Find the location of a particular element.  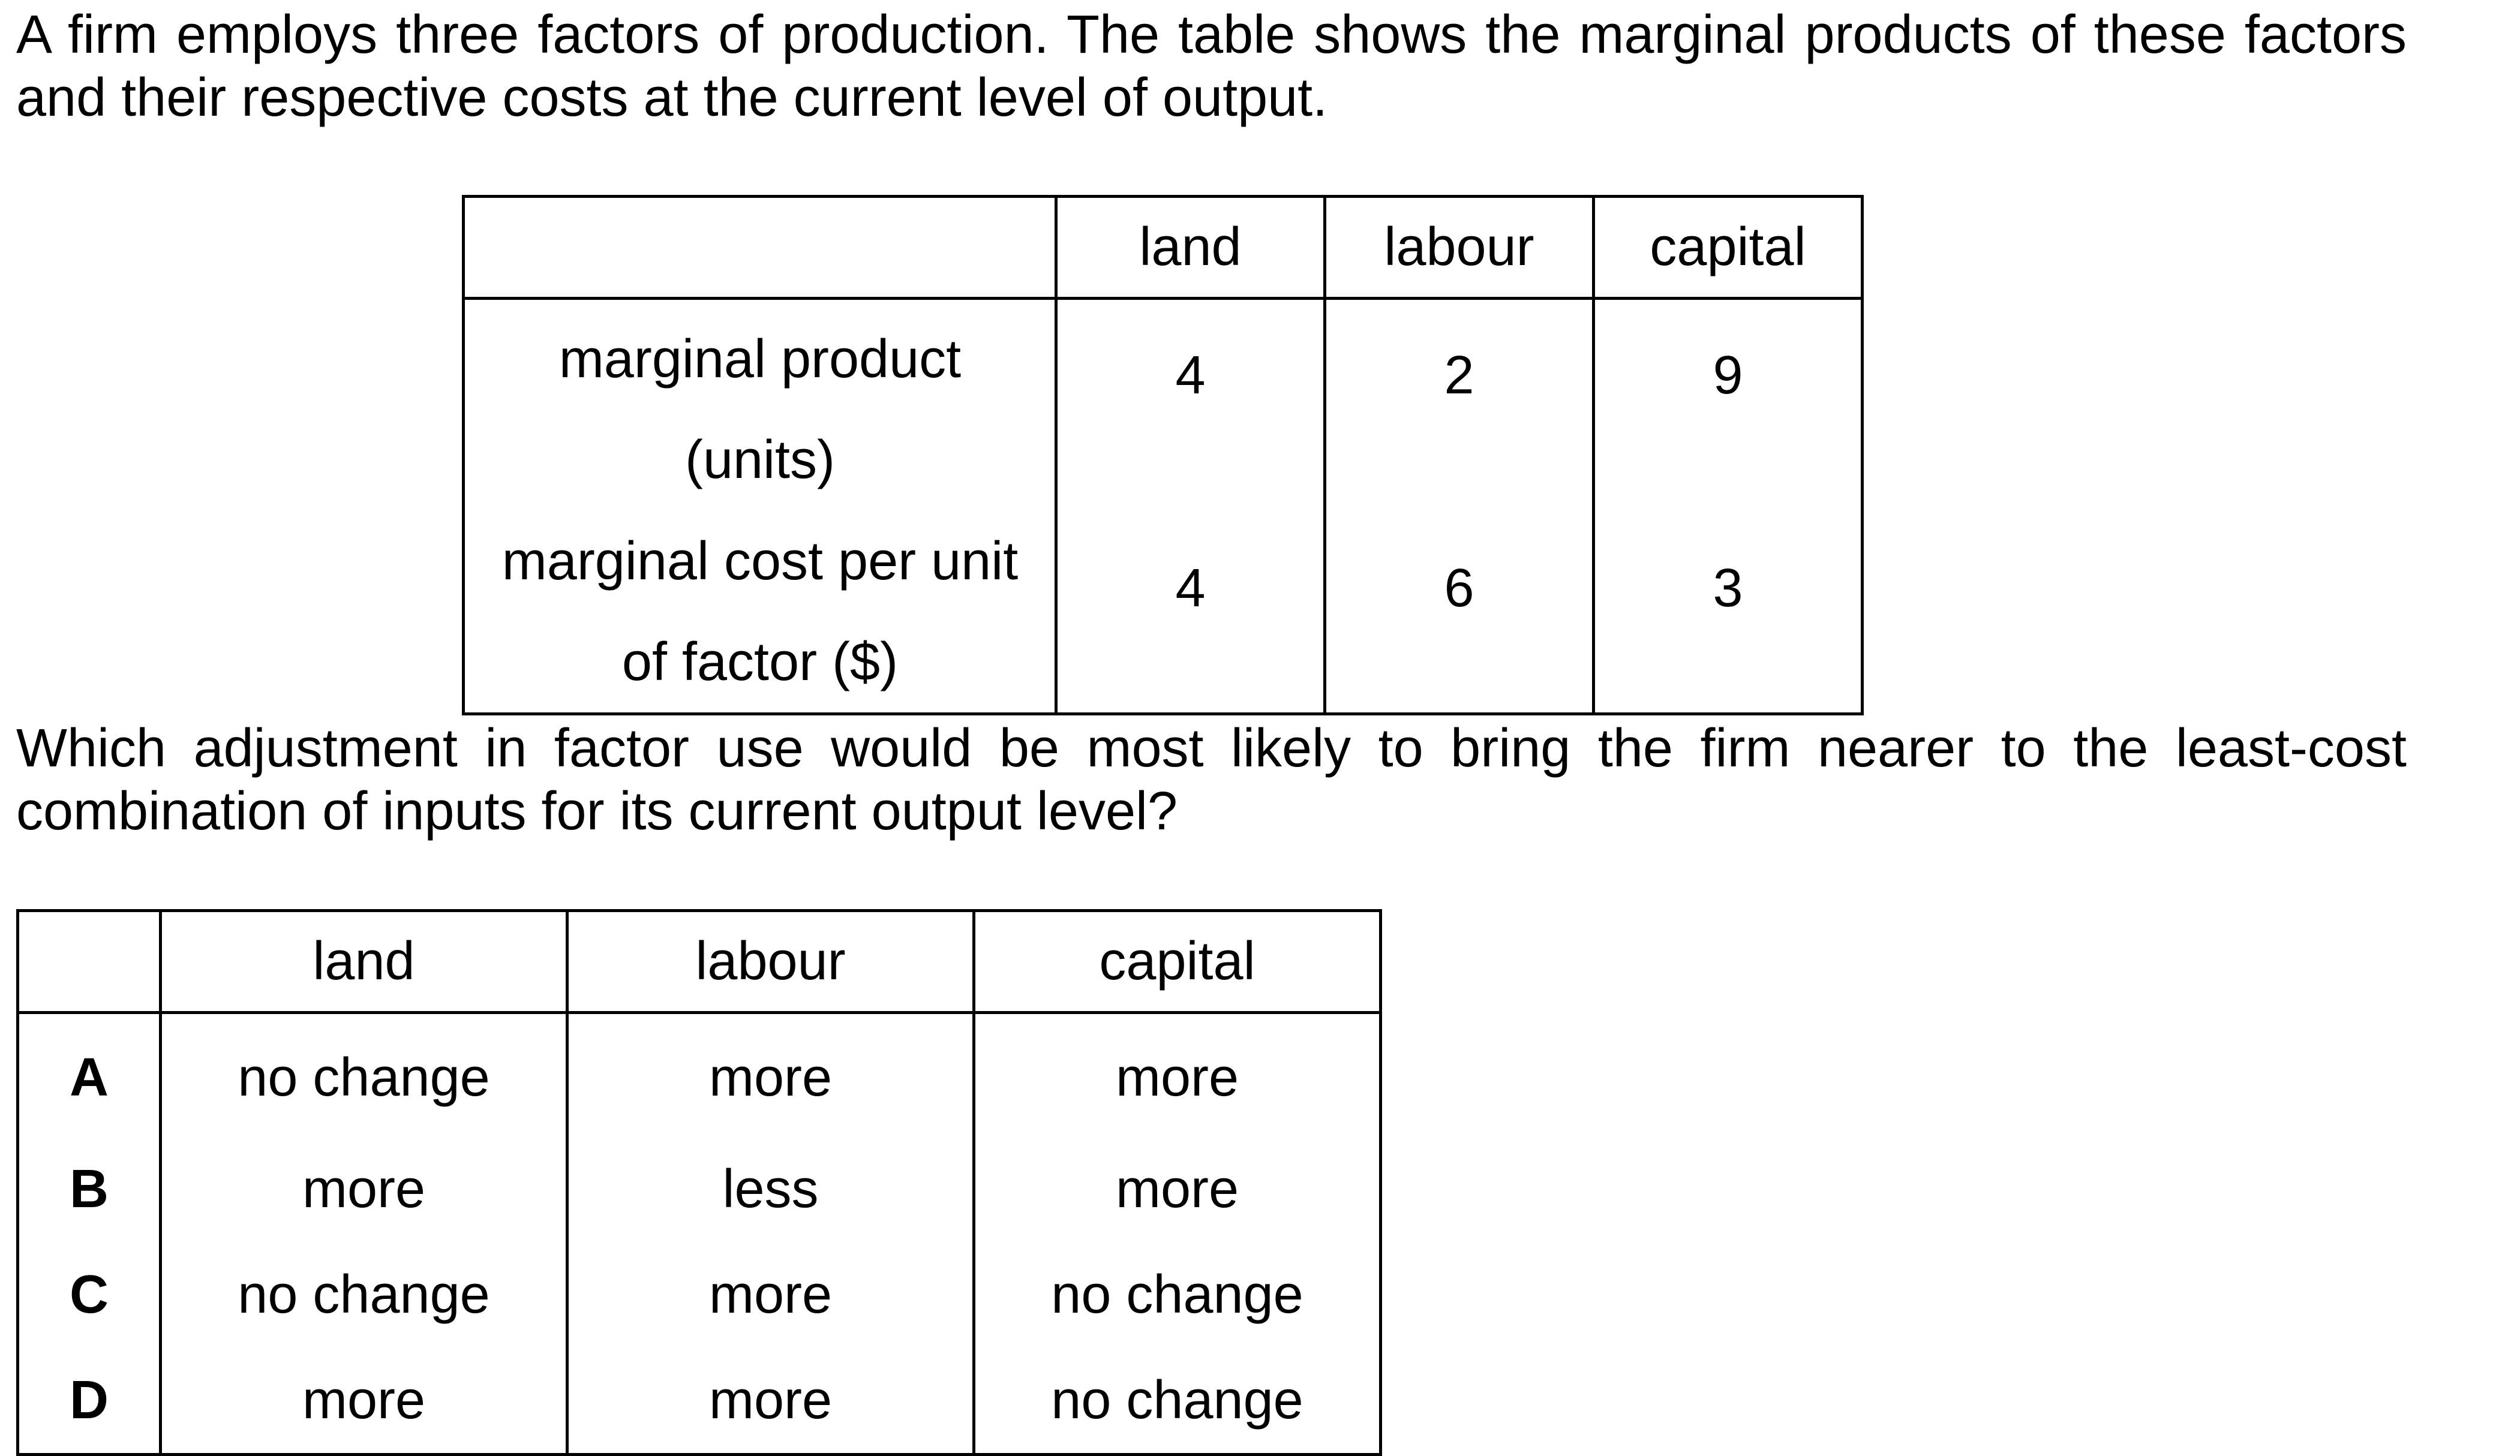

factor-column-header-land: land is located at coordinates (1190, 247).